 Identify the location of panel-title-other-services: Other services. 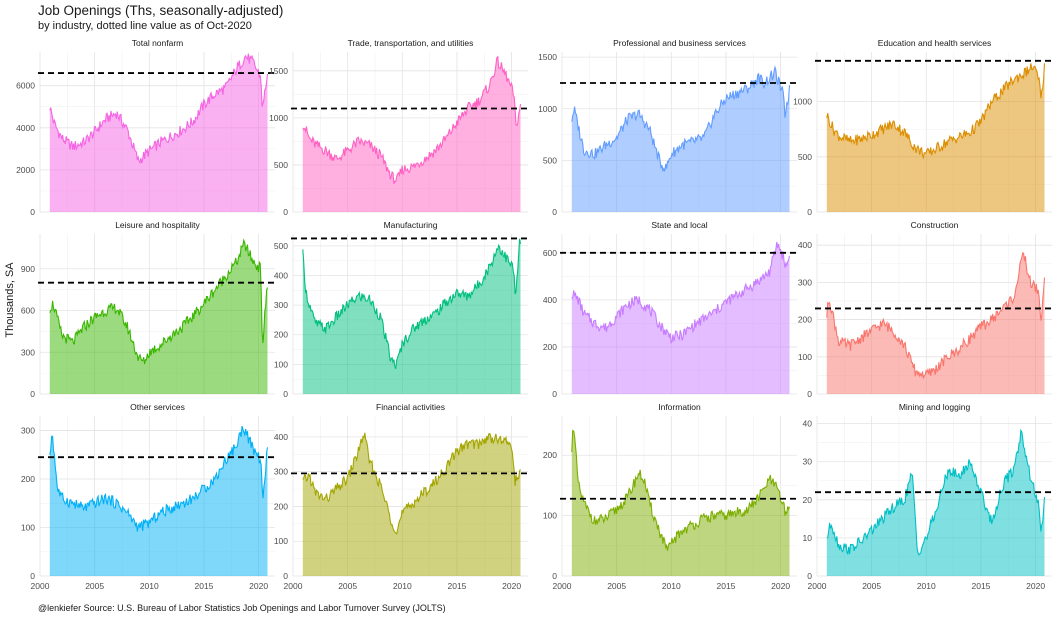
(157, 407).